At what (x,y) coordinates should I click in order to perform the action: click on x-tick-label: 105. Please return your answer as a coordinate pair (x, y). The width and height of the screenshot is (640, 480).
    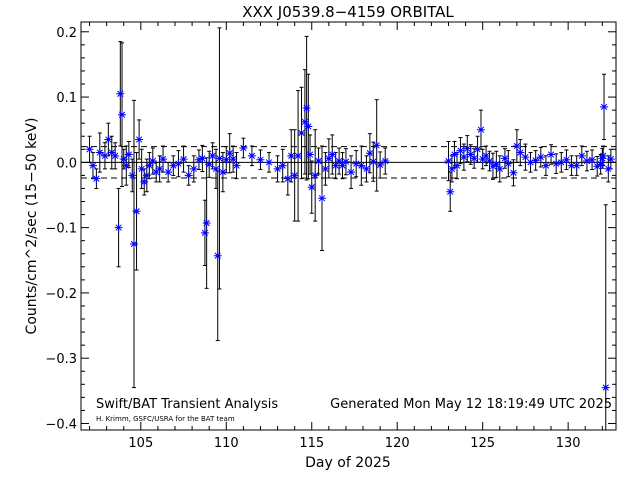
    Looking at the image, I should click on (140, 443).